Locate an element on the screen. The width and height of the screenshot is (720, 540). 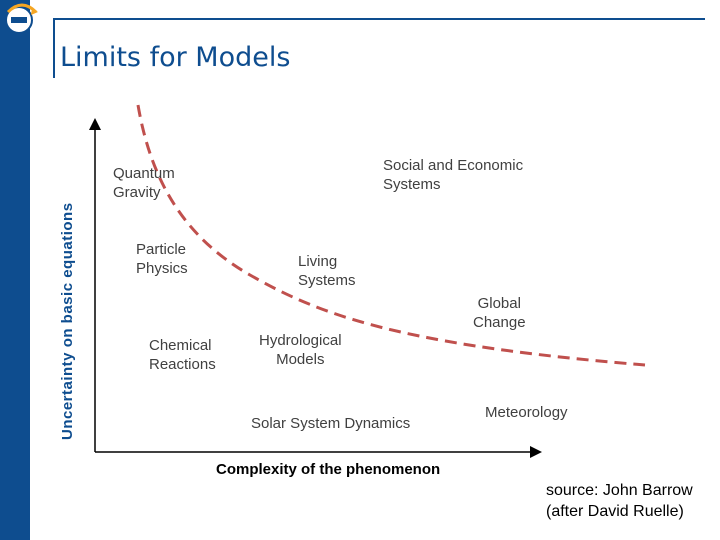
page-title: Limits for Models is located at coordinates (175, 57).